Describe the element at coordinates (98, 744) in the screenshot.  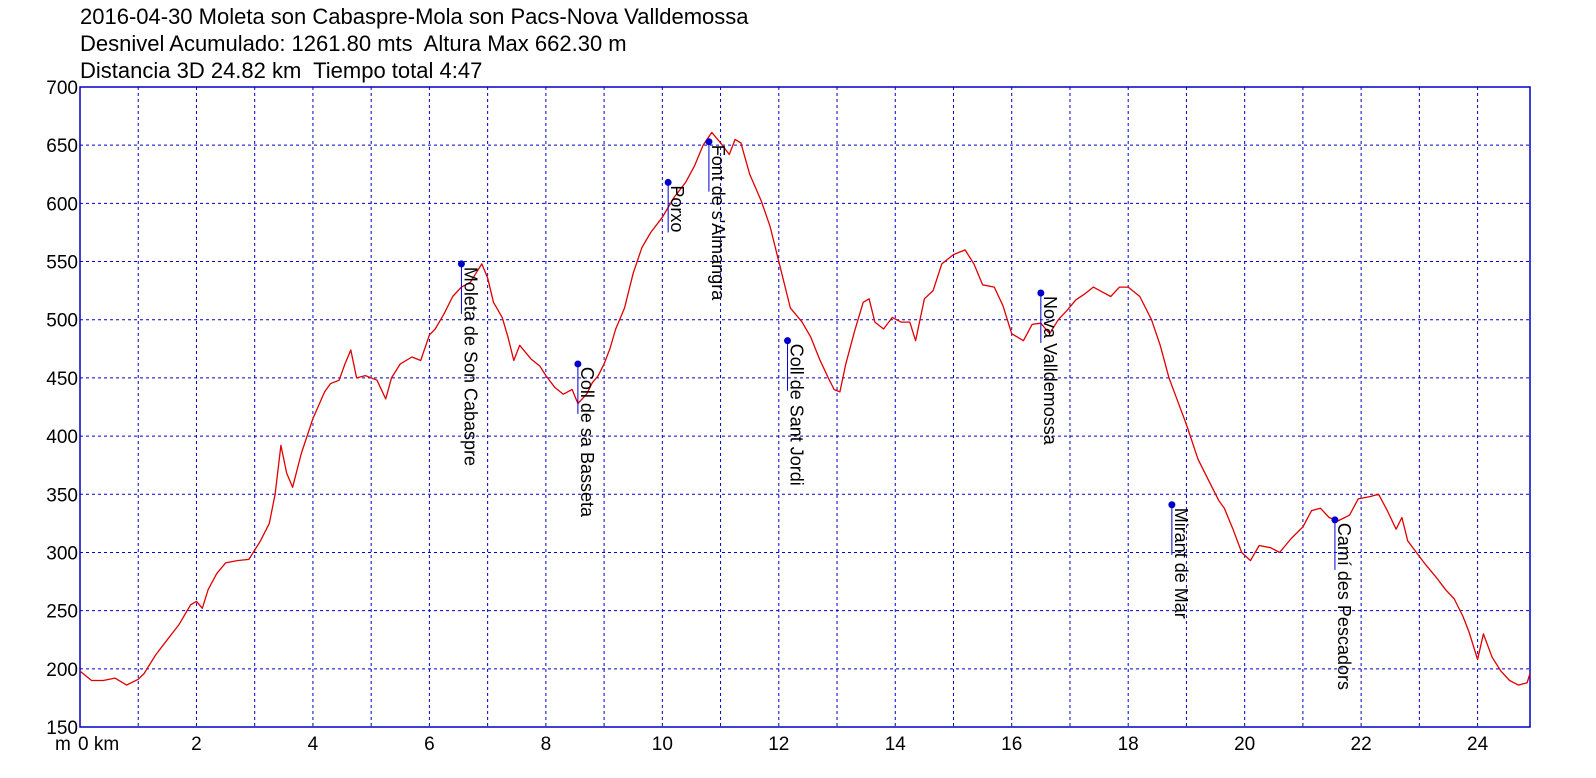
I see `x-tick-label: 0 km` at that location.